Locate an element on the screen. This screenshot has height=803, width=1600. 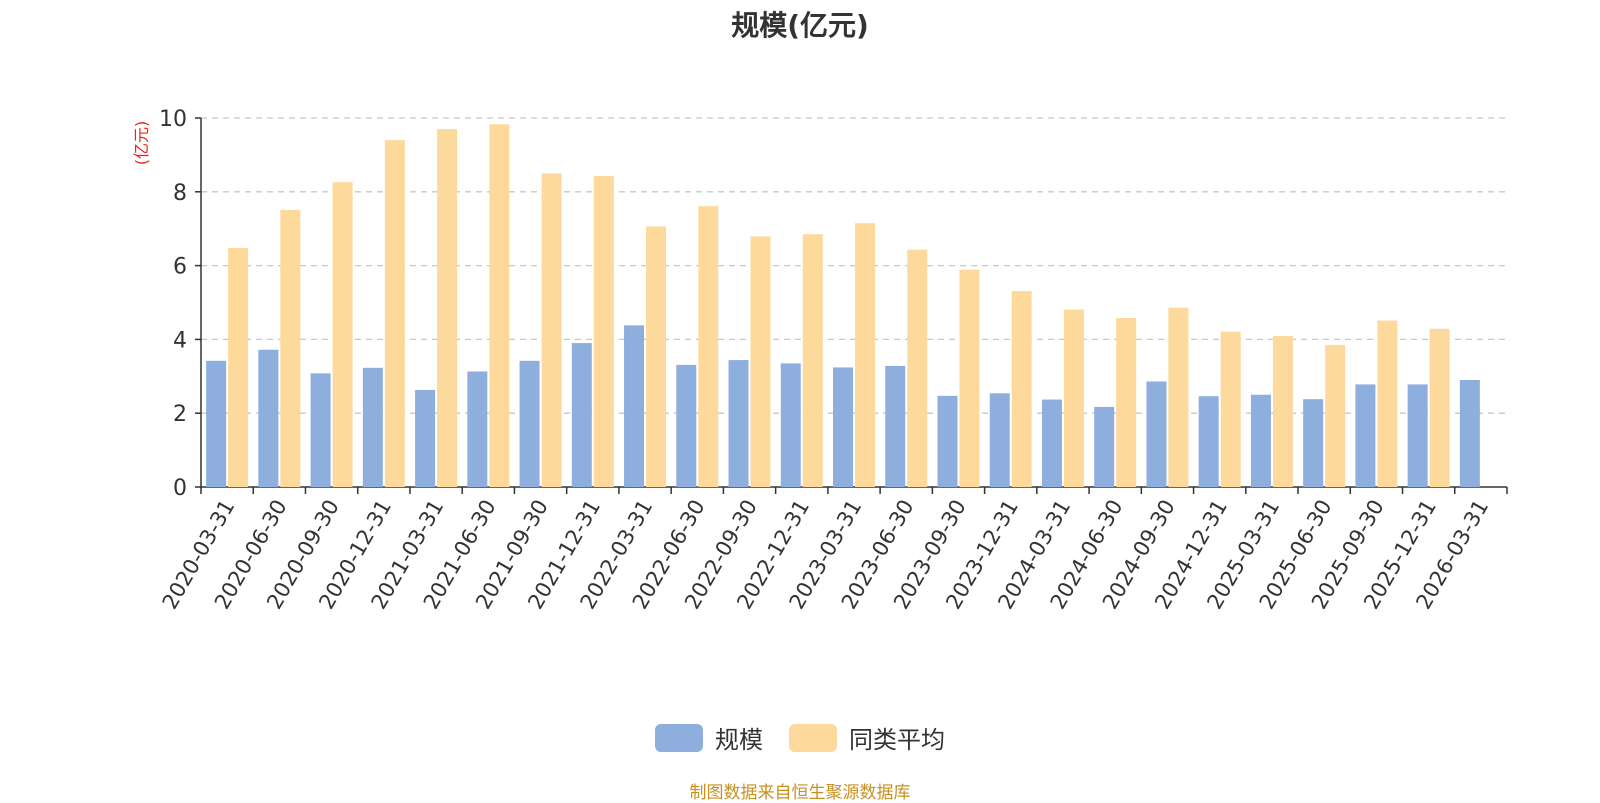
legend-swatch-peer-average is located at coordinates (813, 737).